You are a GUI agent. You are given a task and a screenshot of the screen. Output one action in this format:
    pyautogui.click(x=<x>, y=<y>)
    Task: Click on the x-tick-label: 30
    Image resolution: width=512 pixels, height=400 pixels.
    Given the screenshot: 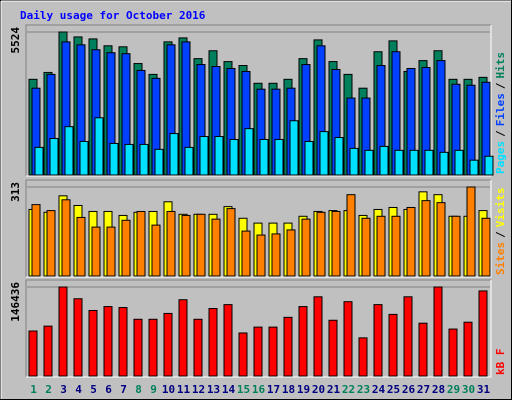 What is the action you would take?
    pyautogui.click(x=468, y=389)
    